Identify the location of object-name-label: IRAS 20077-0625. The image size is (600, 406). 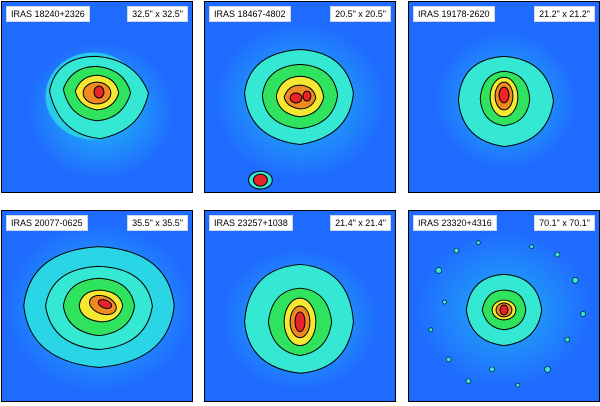
(47, 223).